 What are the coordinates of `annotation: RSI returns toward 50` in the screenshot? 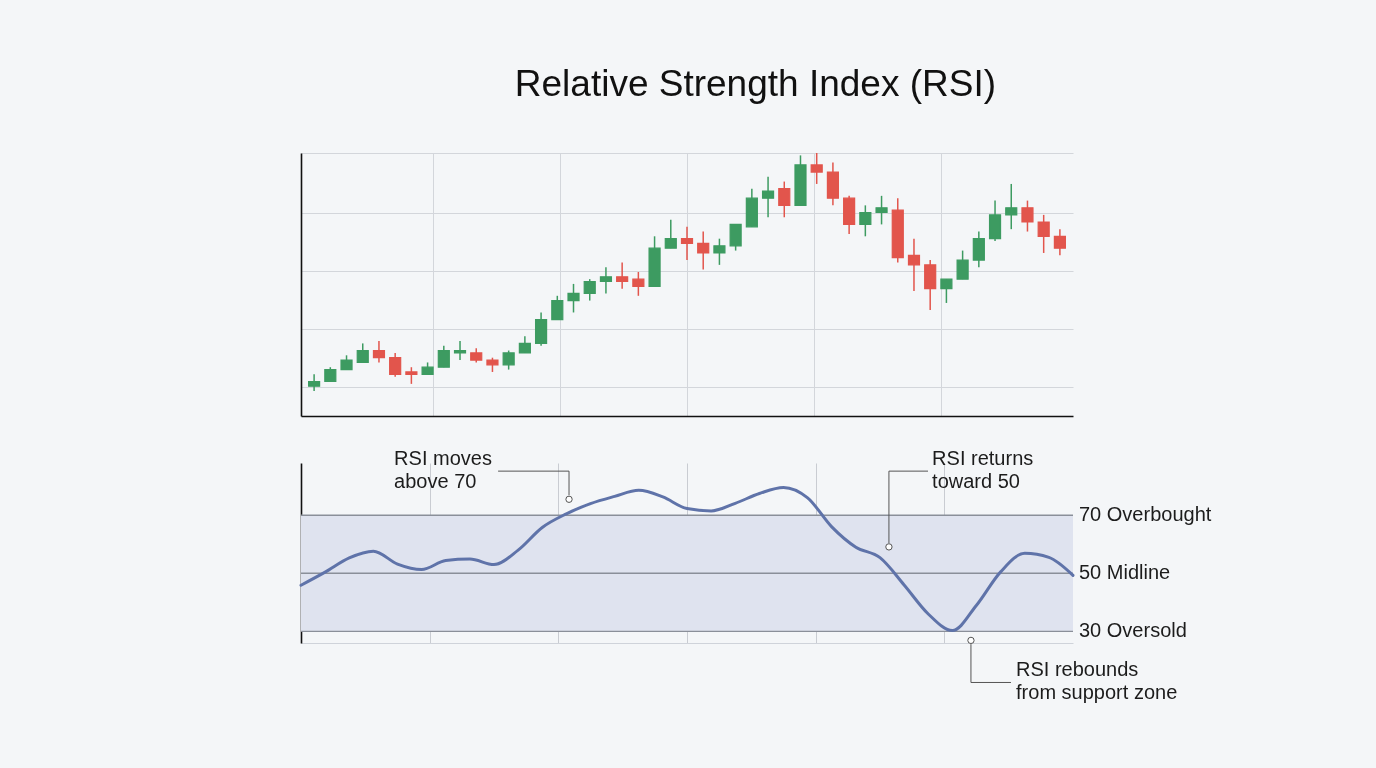 It's located at (983, 470).